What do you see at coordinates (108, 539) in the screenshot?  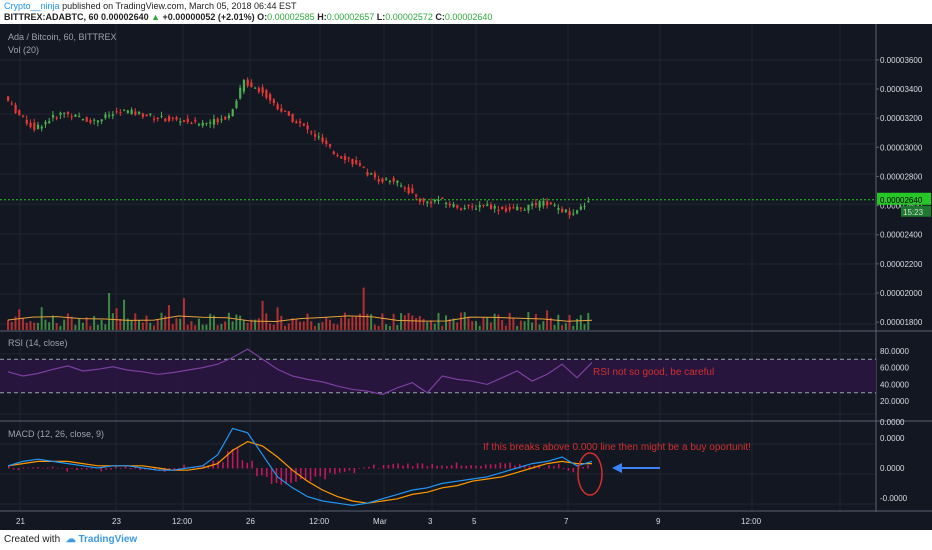 I see `tradingview-brand: TradingView` at bounding box center [108, 539].